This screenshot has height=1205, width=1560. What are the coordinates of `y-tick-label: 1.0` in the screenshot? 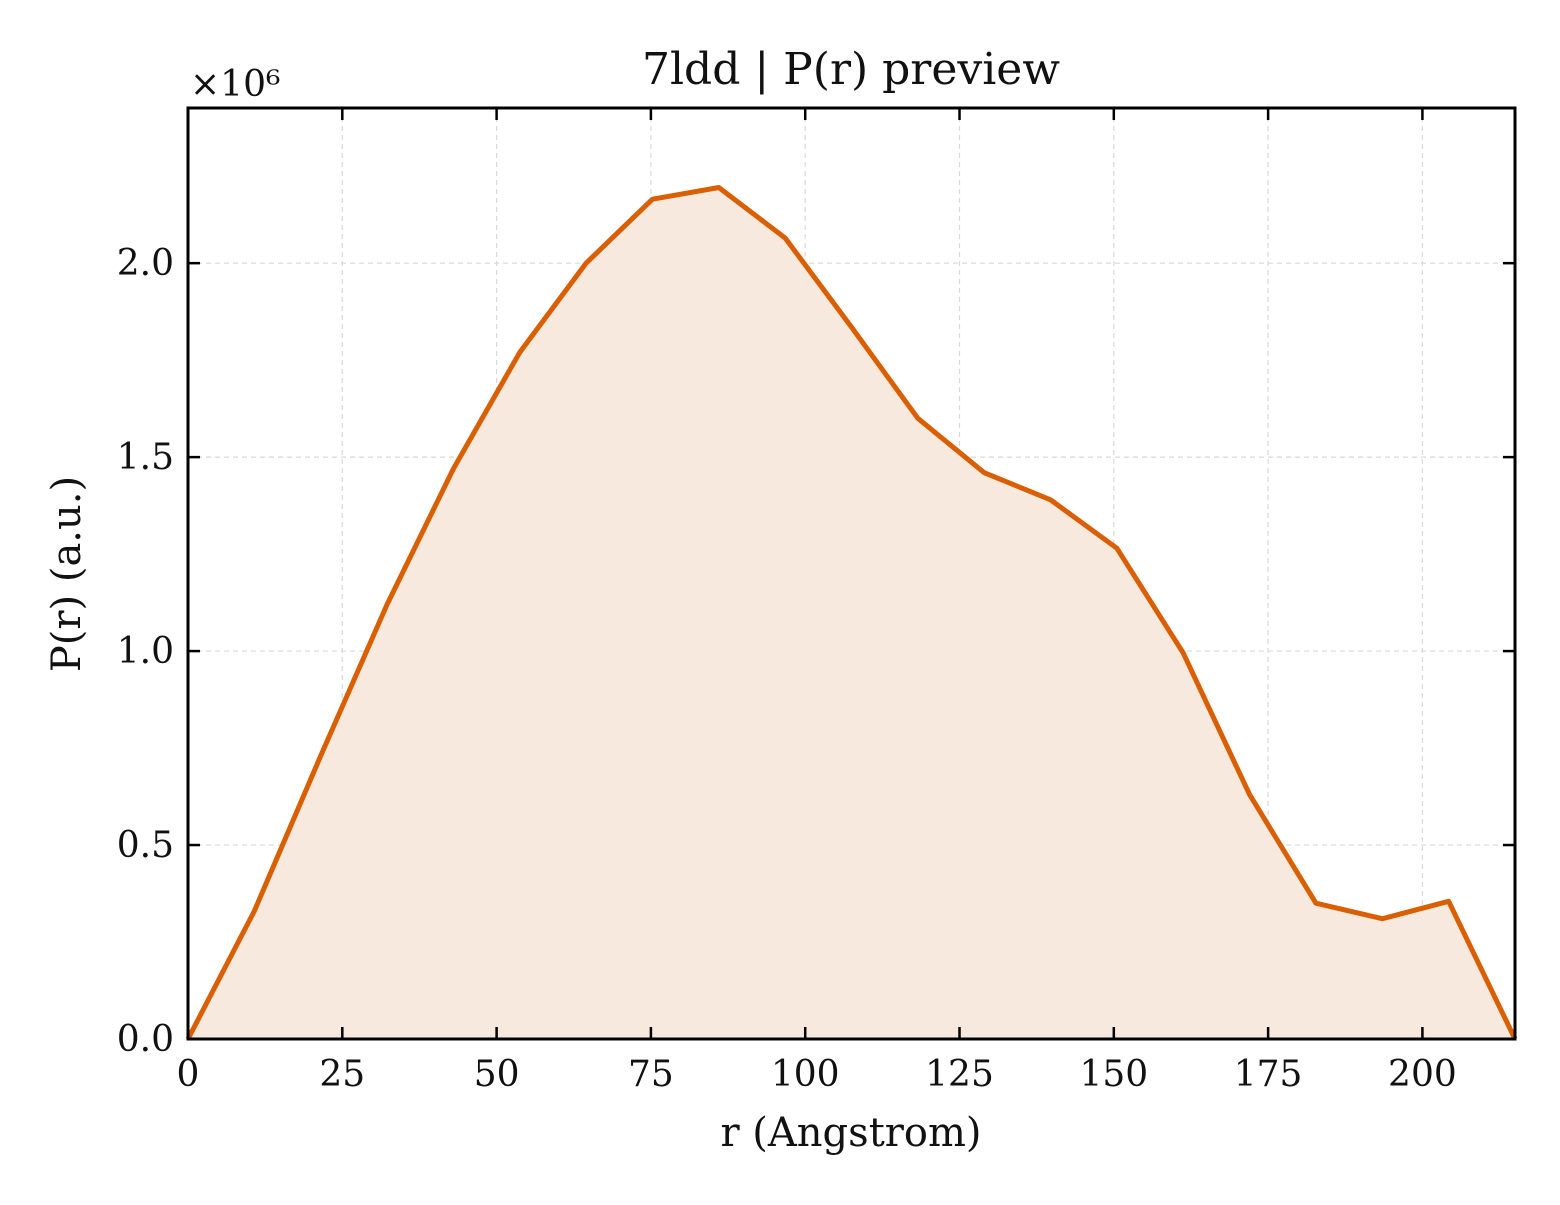 It's located at (145, 651).